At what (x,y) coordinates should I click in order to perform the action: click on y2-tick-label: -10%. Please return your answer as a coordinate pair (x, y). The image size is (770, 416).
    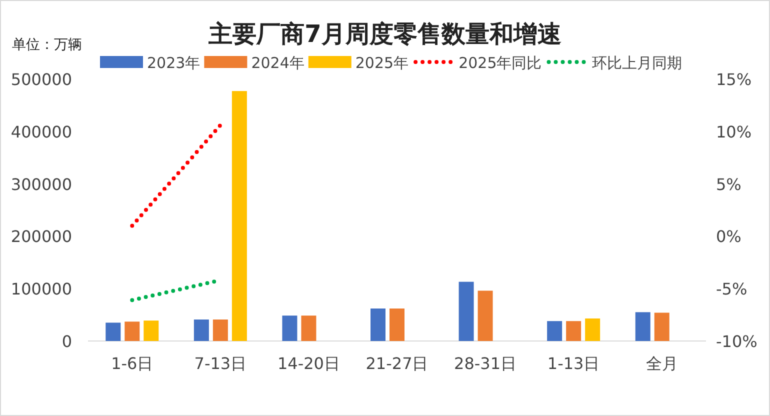
    Looking at the image, I should click on (737, 341).